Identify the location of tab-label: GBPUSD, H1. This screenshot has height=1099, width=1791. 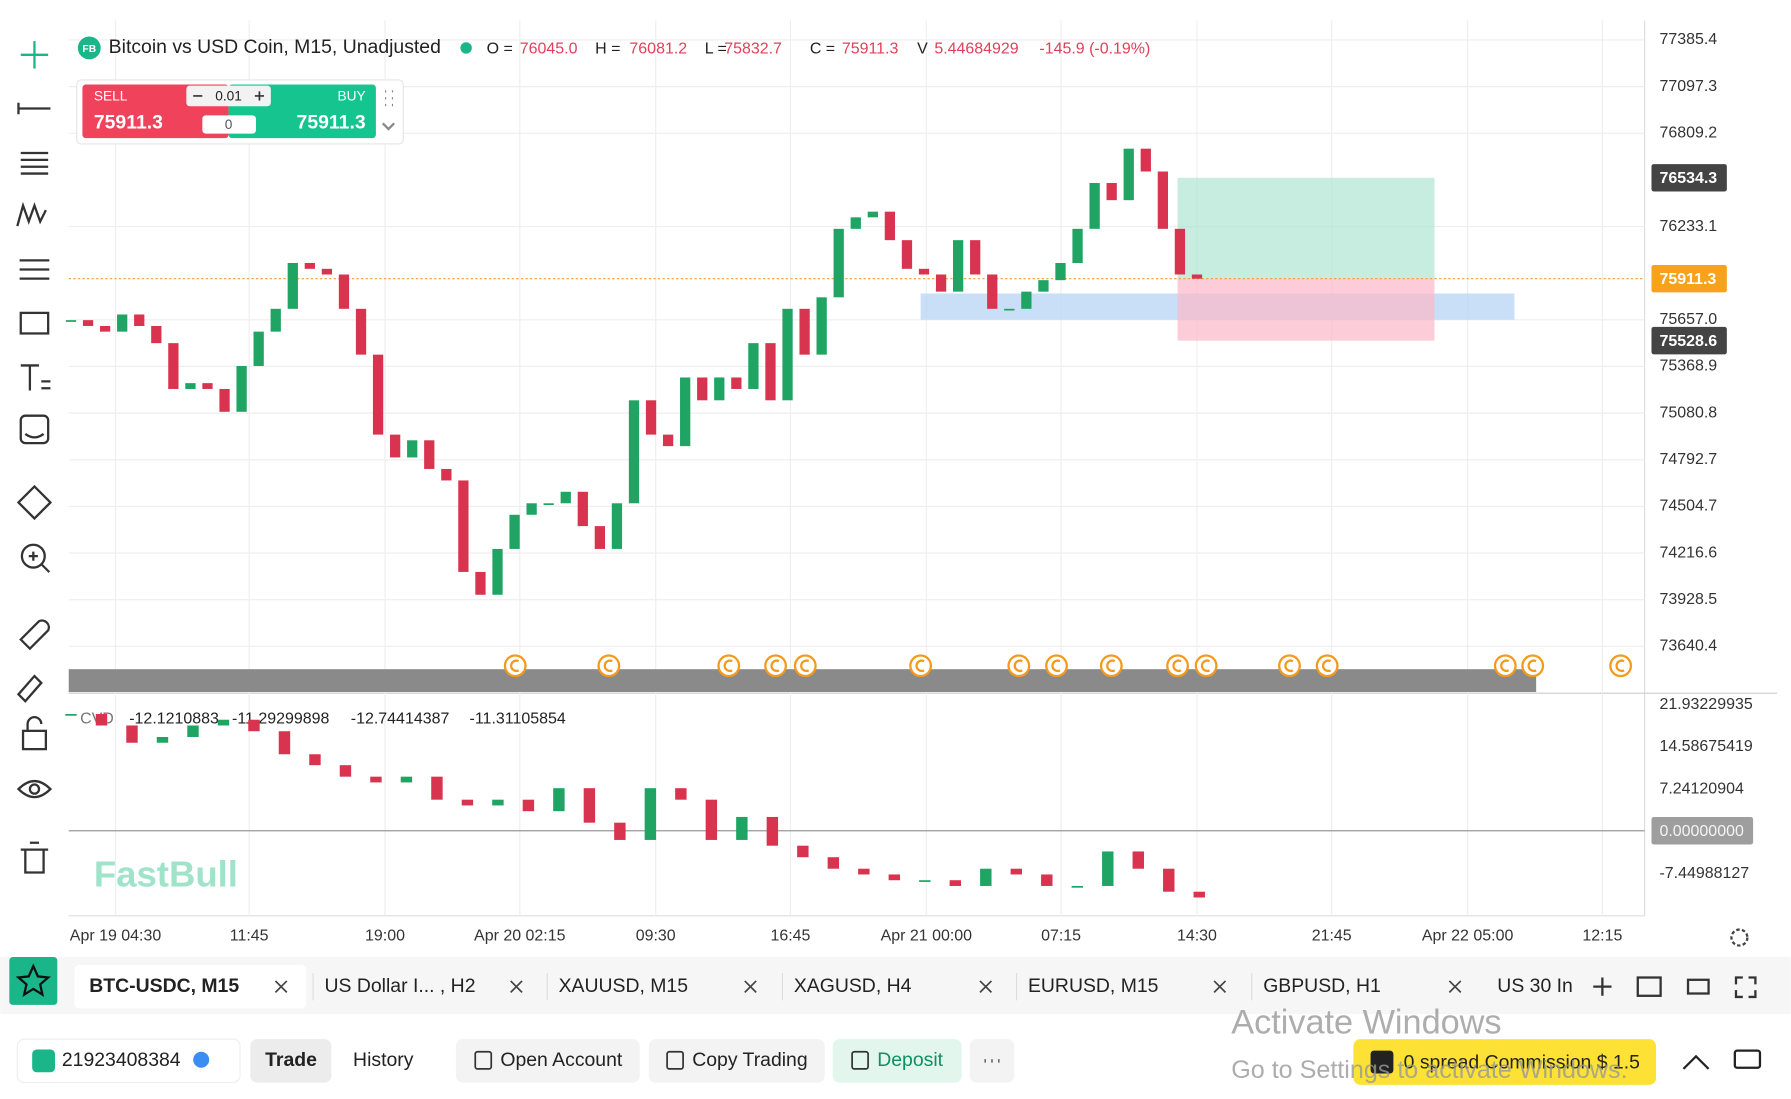
(1322, 986).